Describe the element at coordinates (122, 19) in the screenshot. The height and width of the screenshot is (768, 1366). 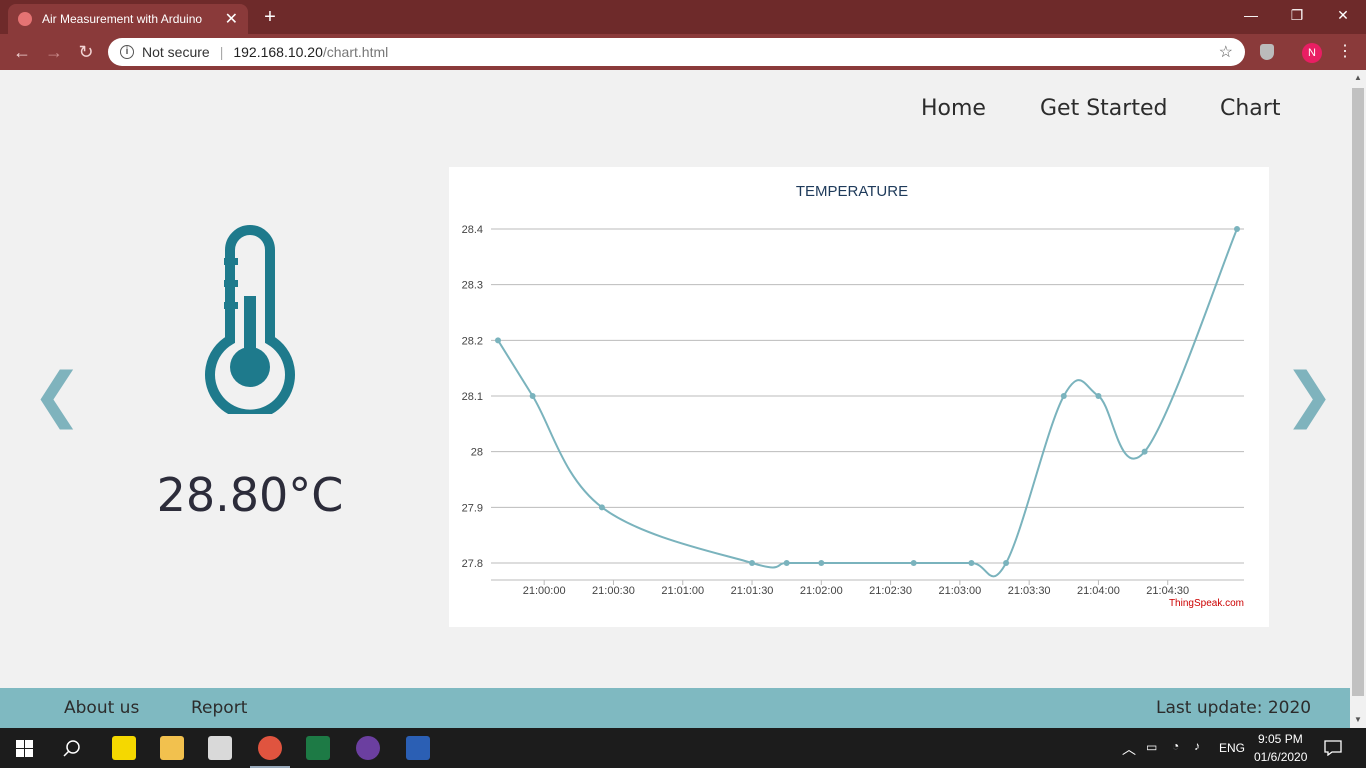
I see `tab-title: Air Measurement with Arduino` at that location.